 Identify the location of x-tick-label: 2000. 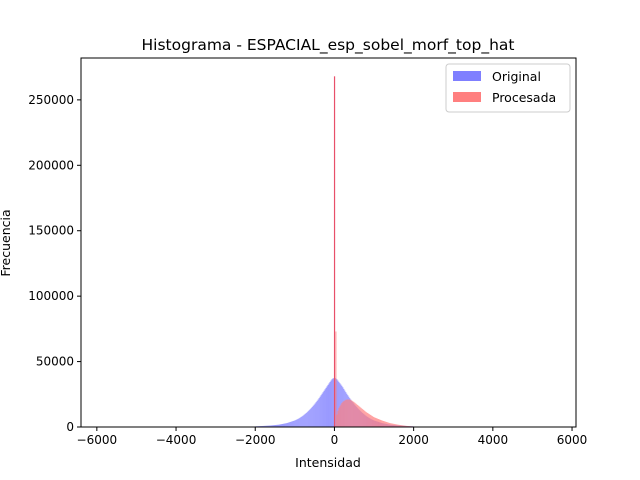
(413, 440).